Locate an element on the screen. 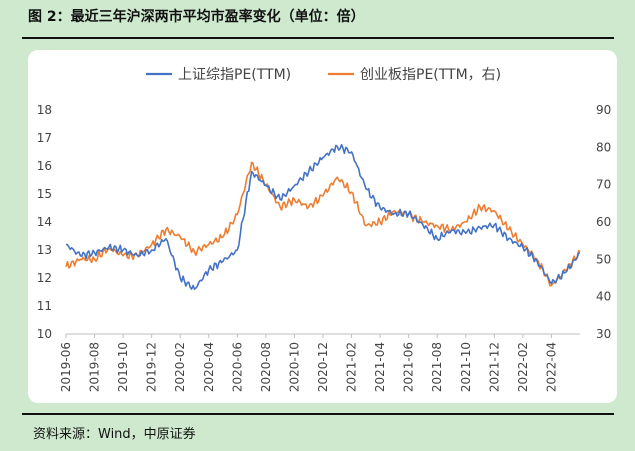  x-tick-label: 2020-12 is located at coordinates (323, 367).